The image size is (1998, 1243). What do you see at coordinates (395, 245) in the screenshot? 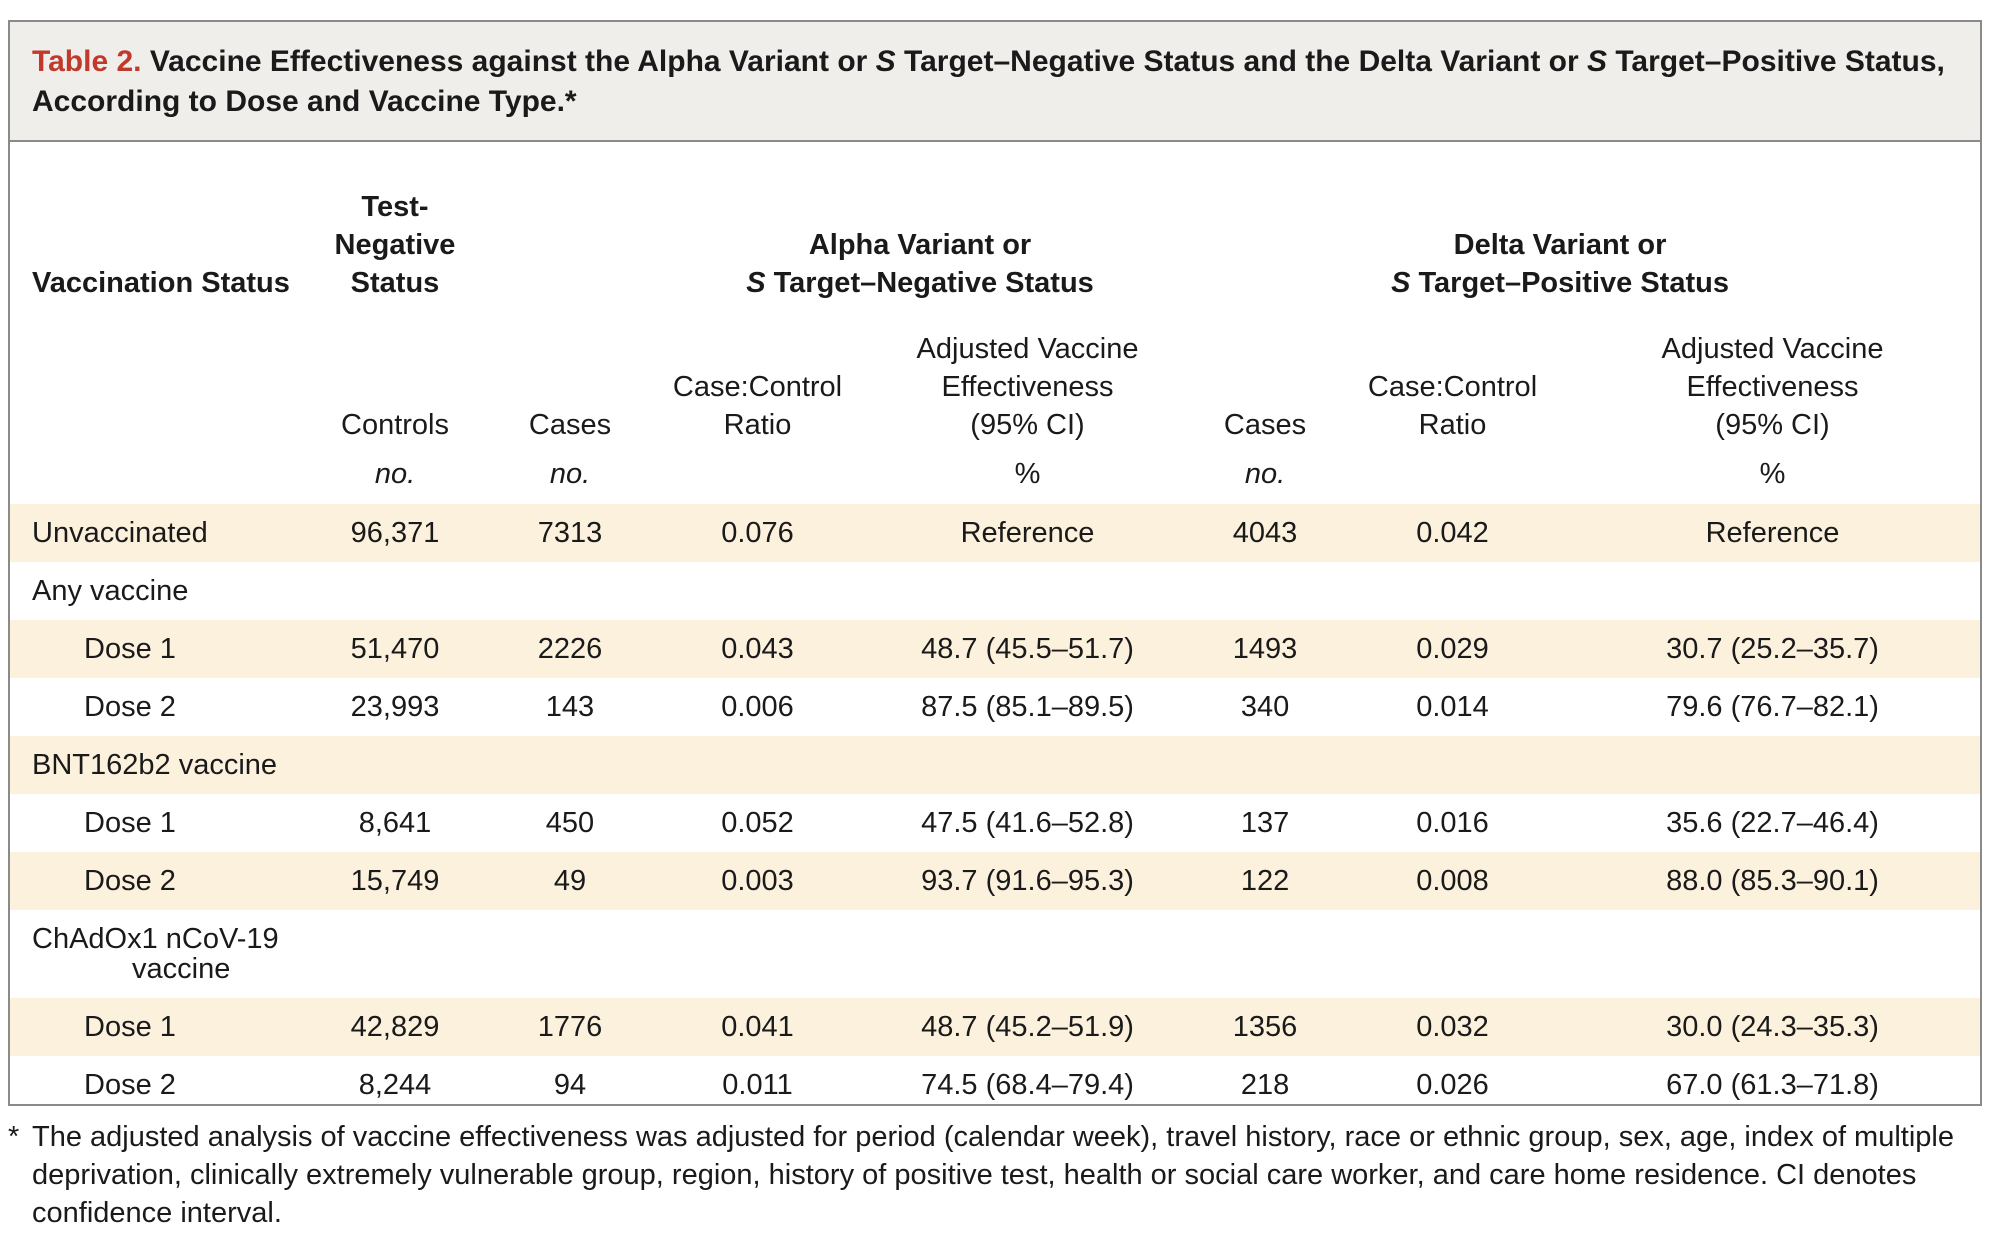
I see `header-test-negative: Test- Negative Status` at bounding box center [395, 245].